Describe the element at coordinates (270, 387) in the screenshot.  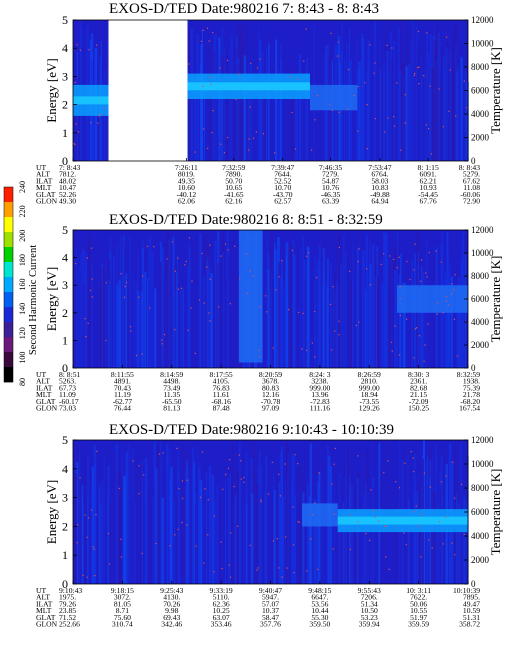
I see `table-cell: 80.83` at that location.